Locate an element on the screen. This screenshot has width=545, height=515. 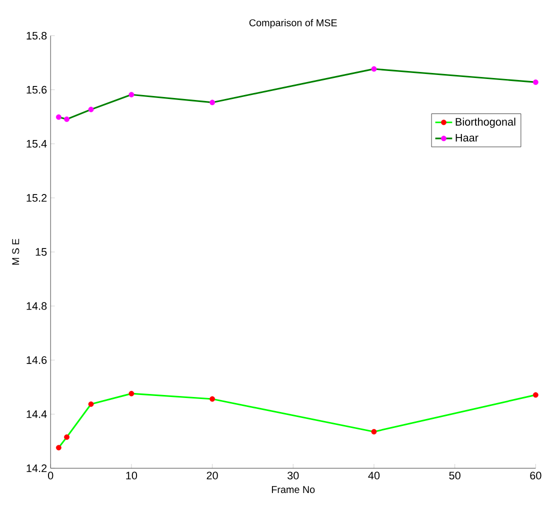
x-tick-label: 40 is located at coordinates (374, 476).